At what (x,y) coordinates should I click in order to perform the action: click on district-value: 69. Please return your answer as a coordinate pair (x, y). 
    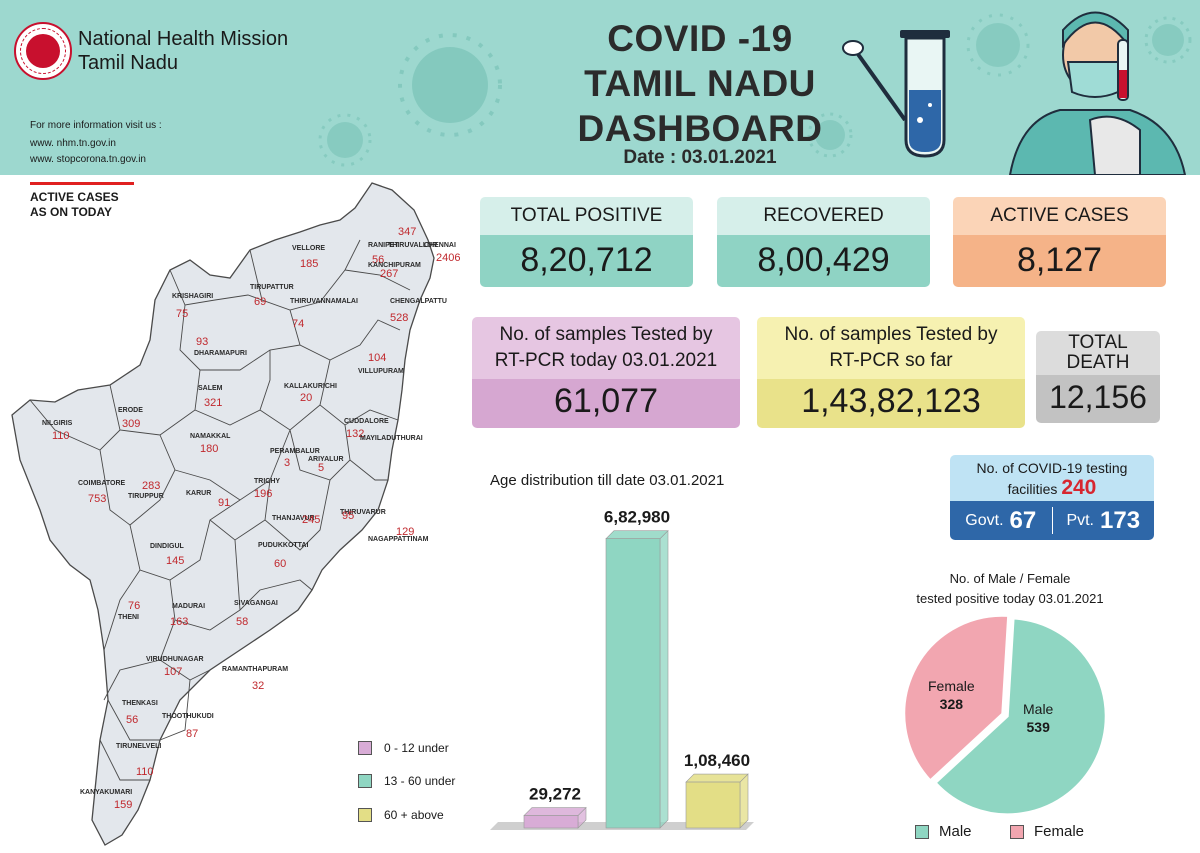
    Looking at the image, I should click on (260, 302).